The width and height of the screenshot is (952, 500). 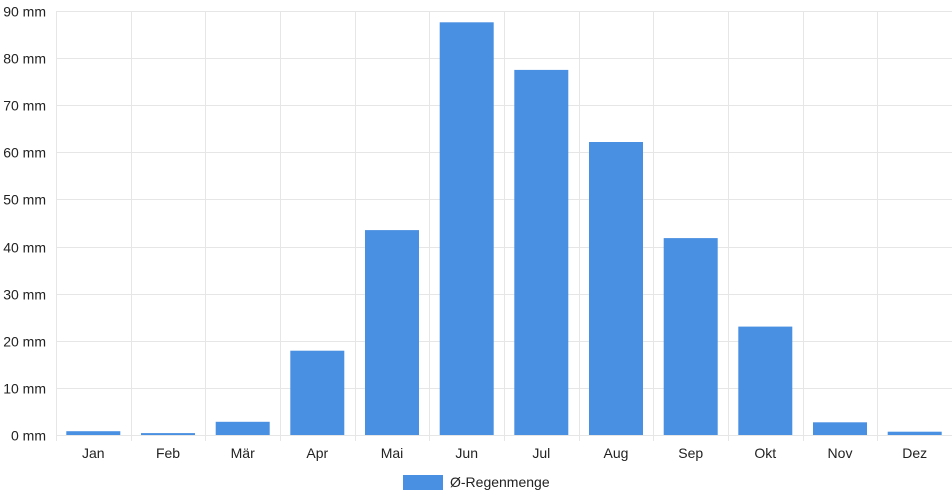 I want to click on bar-jun, so click(x=466, y=229).